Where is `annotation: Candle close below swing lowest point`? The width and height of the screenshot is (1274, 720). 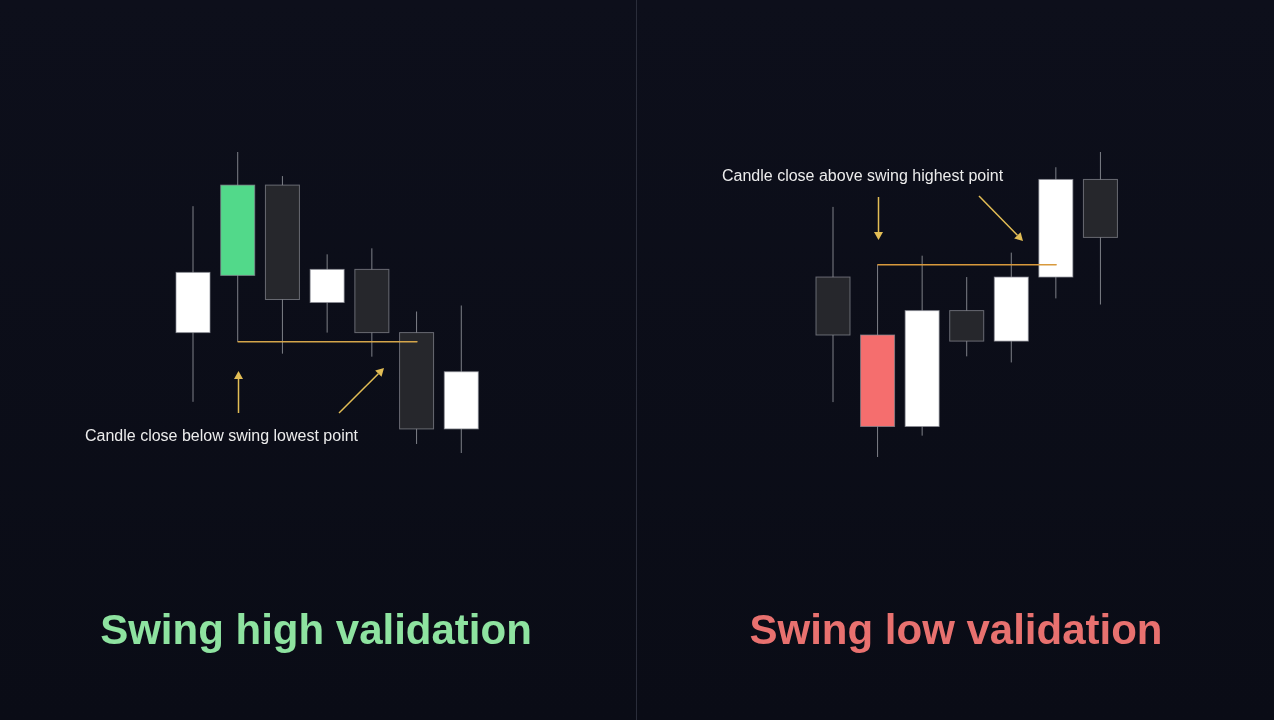
annotation: Candle close below swing lowest point is located at coordinates (222, 436).